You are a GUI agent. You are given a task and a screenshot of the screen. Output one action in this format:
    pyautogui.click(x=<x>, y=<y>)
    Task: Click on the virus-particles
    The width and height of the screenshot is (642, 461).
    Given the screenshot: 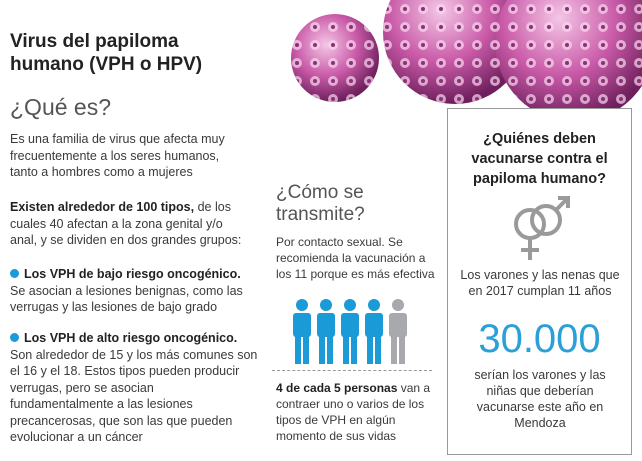 What is the action you would take?
    pyautogui.click(x=466, y=61)
    